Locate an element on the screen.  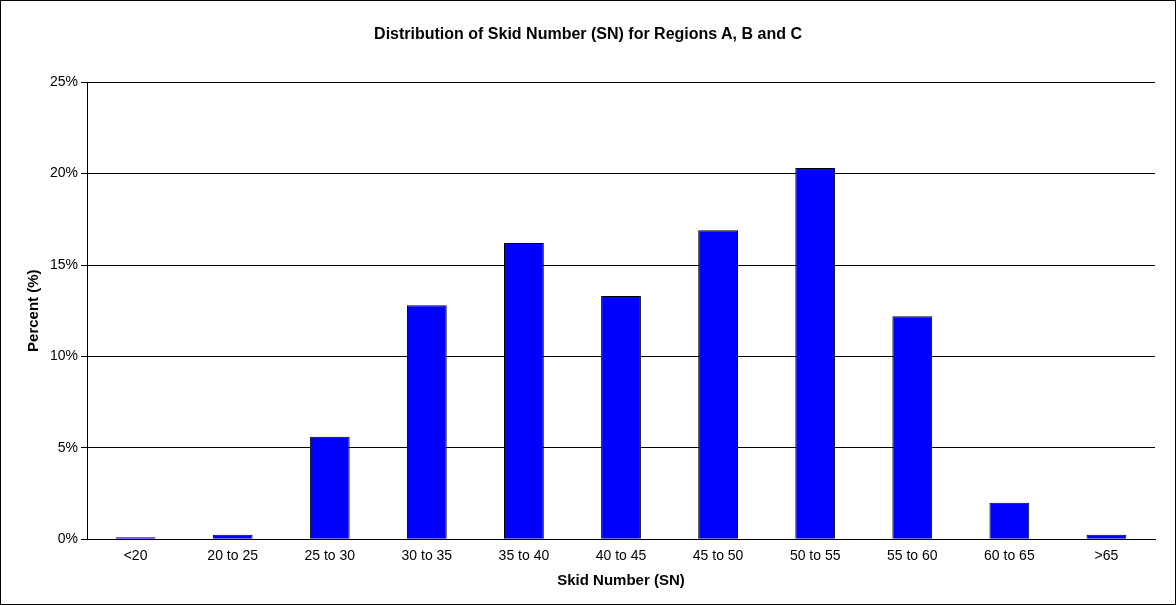
y-tick-label: 0% is located at coordinates (68, 538).